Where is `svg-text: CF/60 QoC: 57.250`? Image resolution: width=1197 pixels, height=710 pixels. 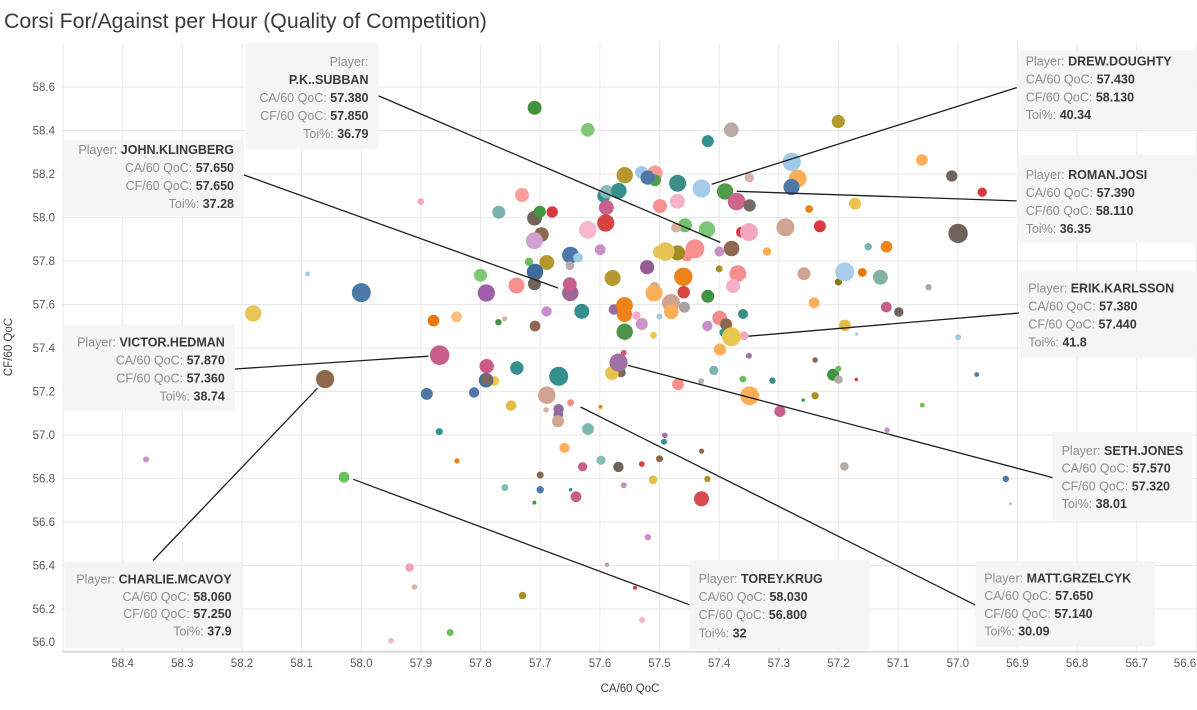
svg-text: CF/60 QoC: 57.250 is located at coordinates (177, 614).